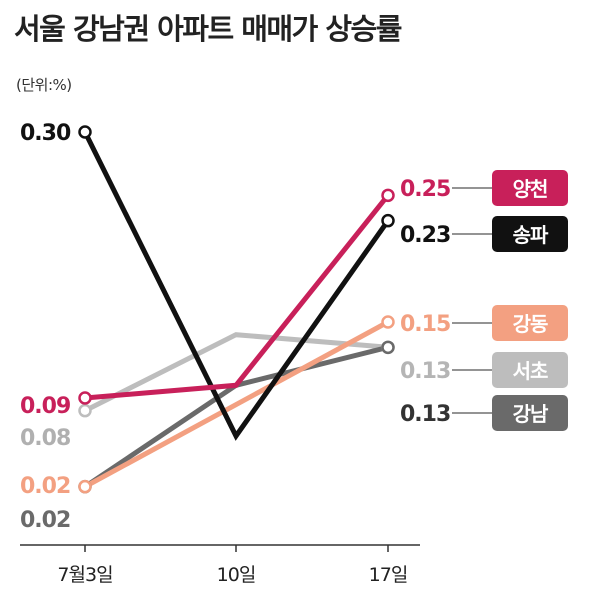 Image resolution: width=590 pixels, height=605 pixels. I want to click on start-label-송파: 0.30, so click(45, 133).